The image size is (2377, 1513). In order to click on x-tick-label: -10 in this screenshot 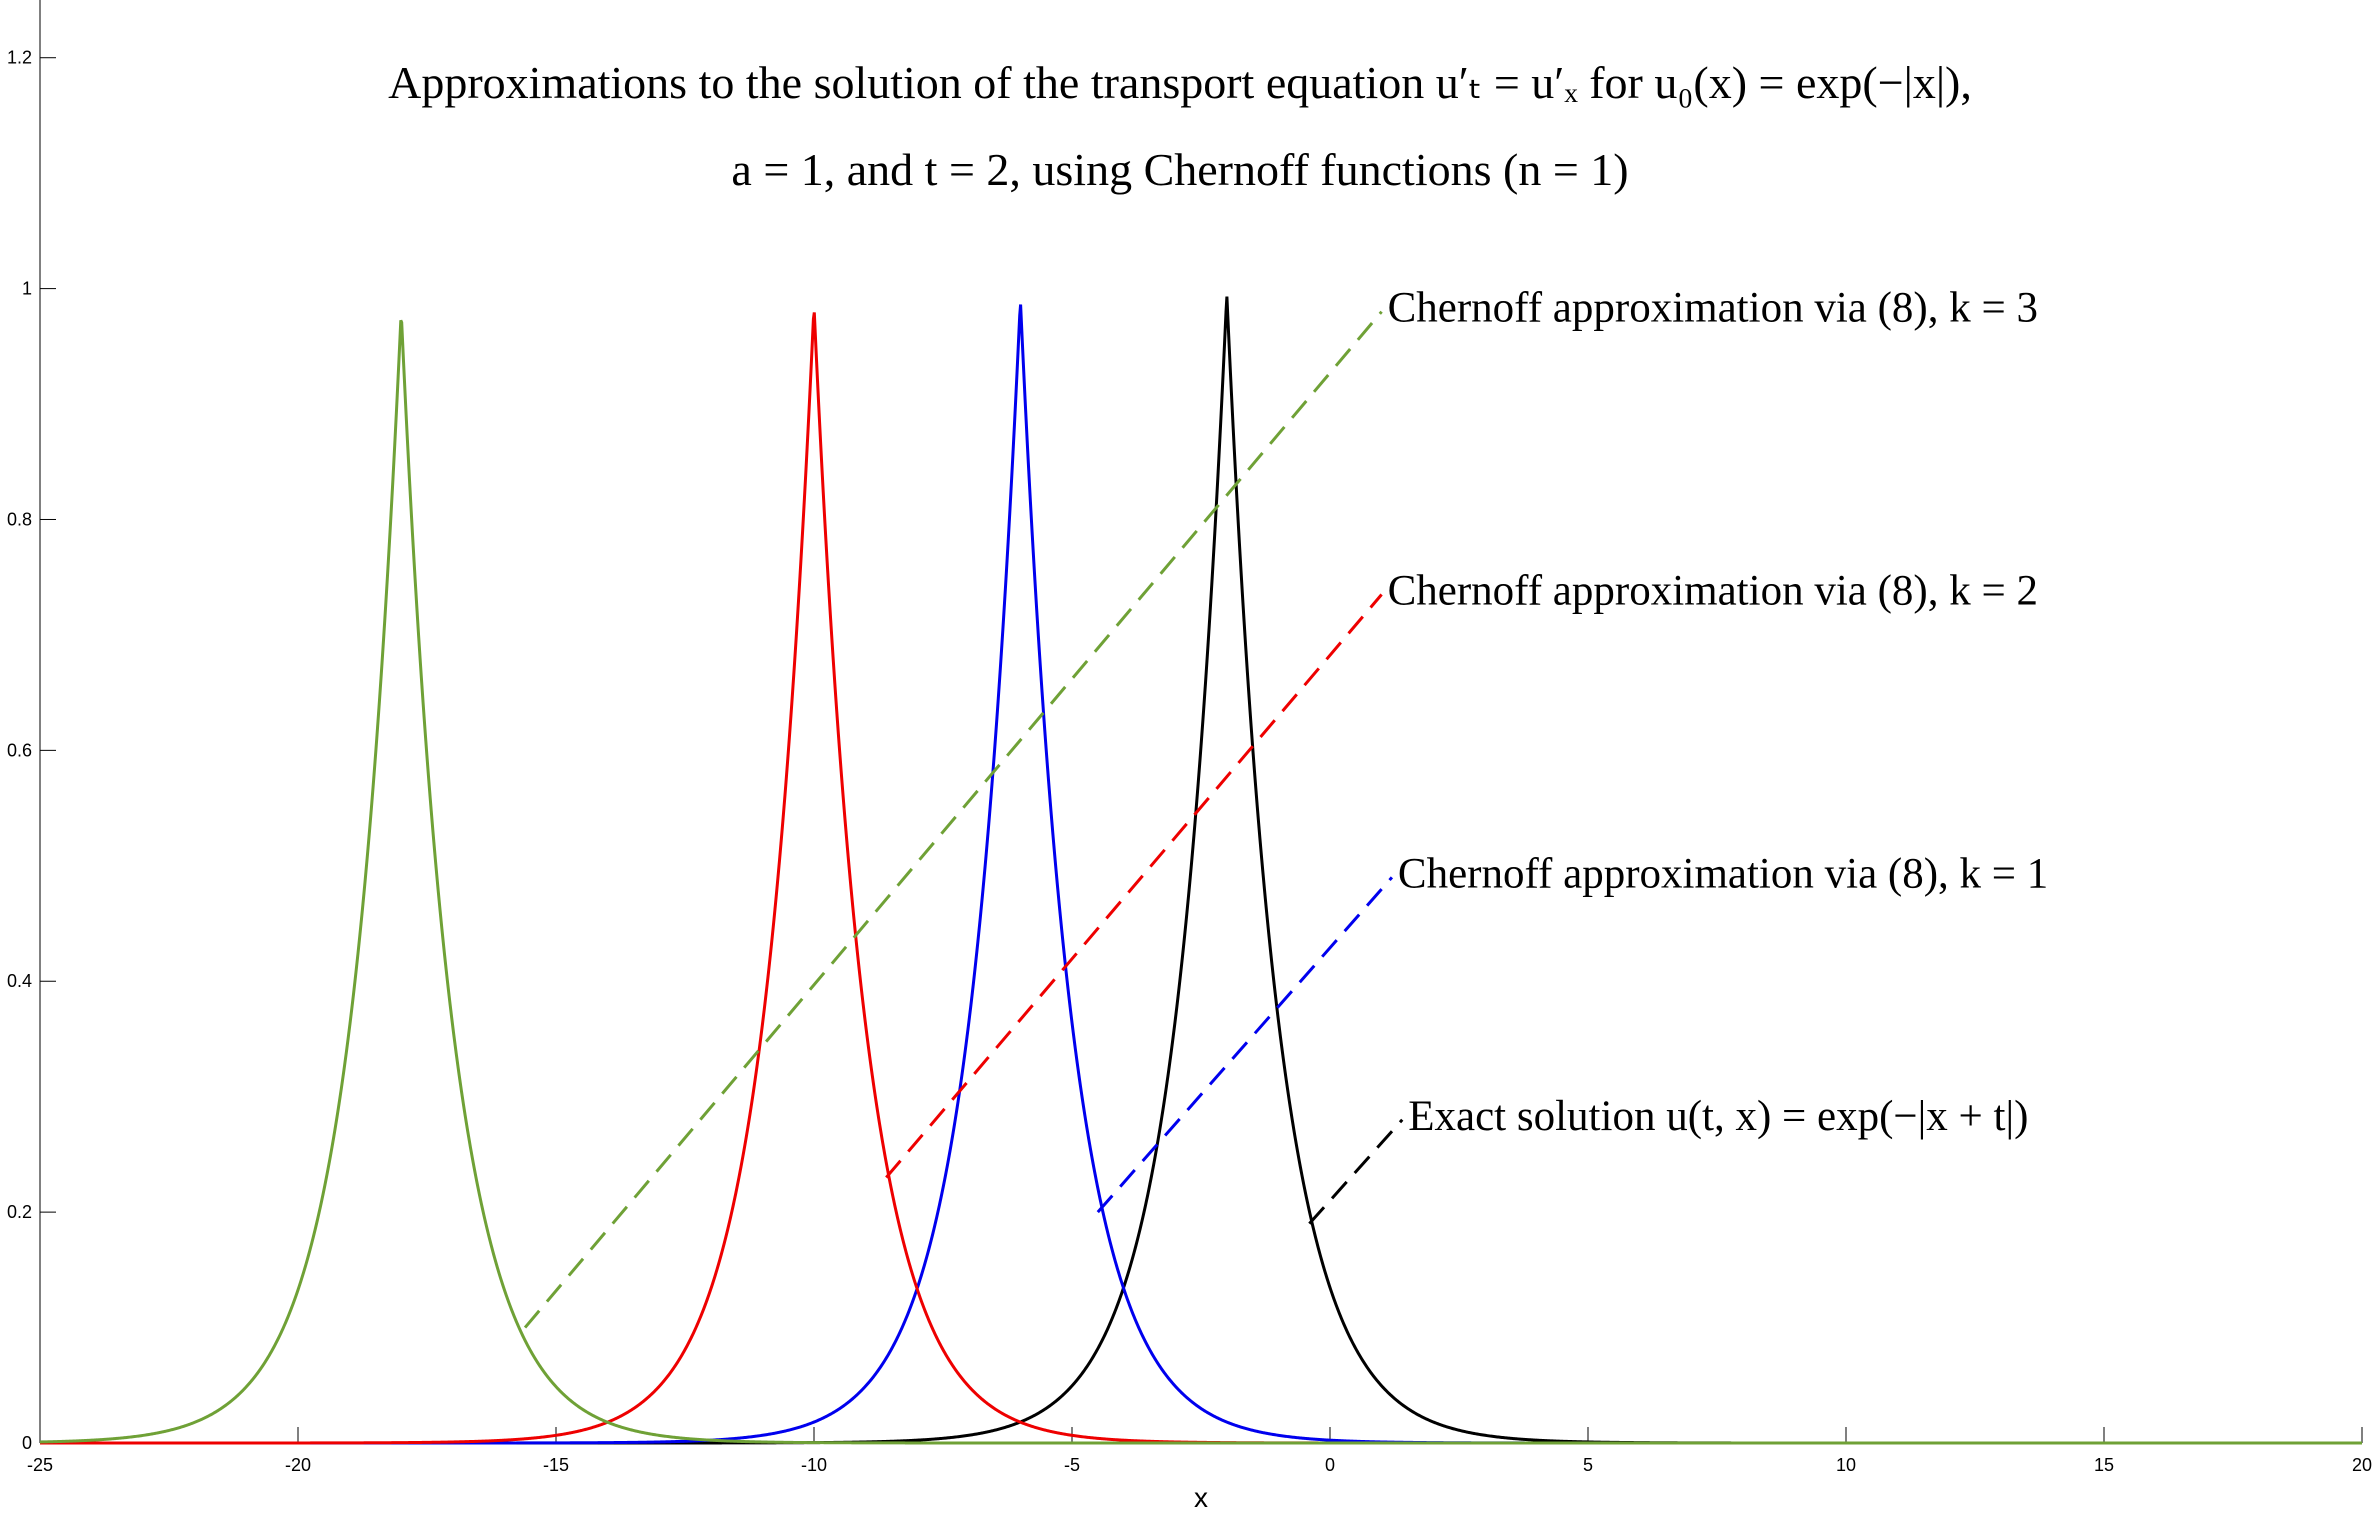, I will do `click(814, 1465)`.